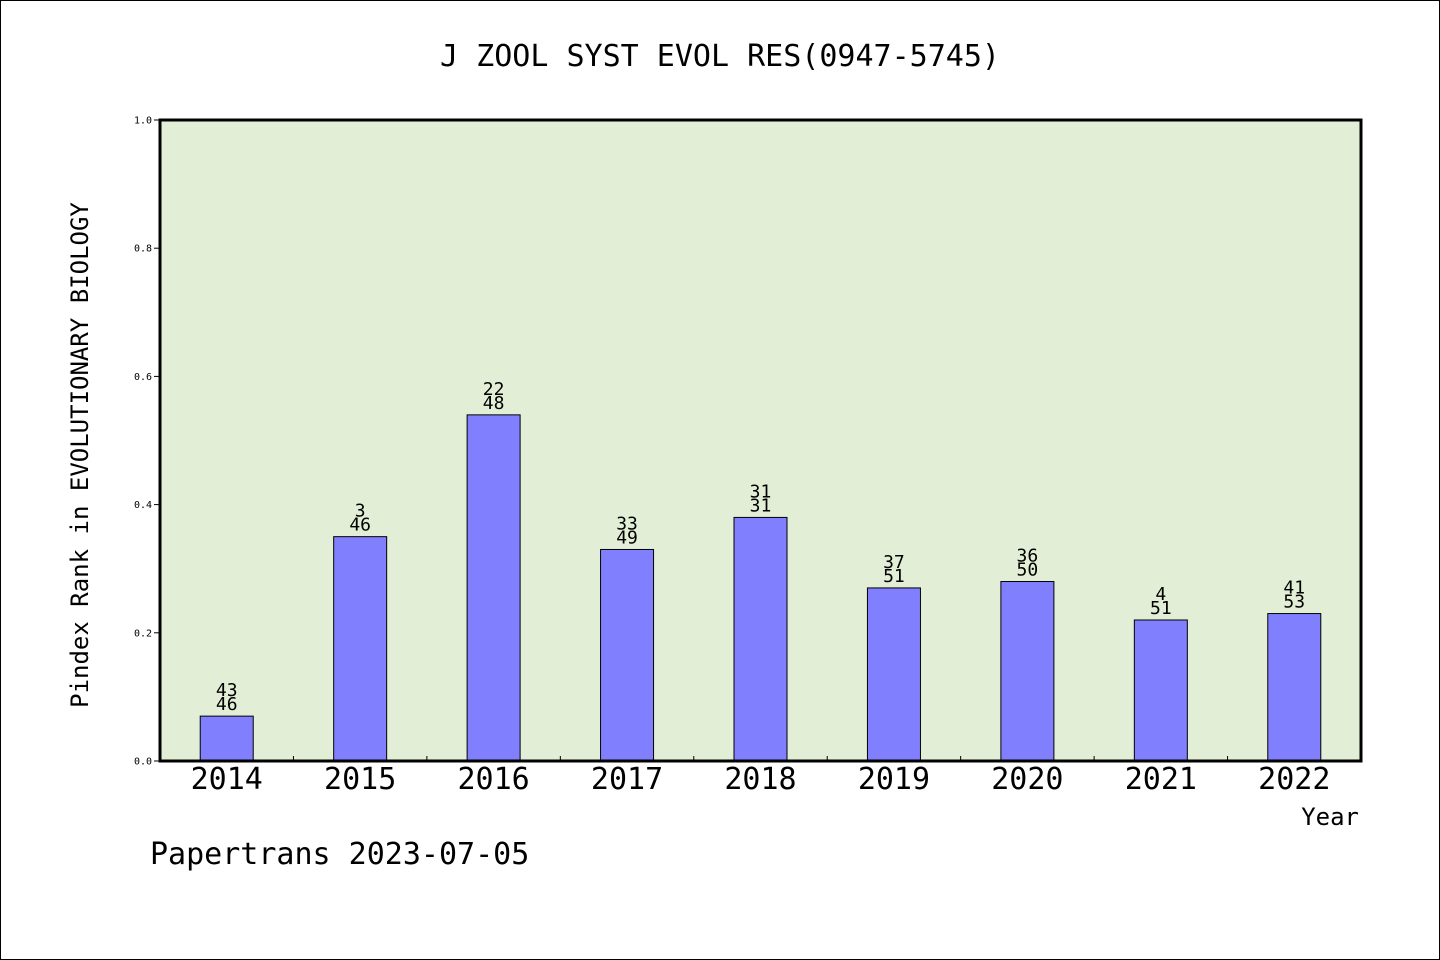 The image size is (1440, 960). Describe the element at coordinates (1330, 817) in the screenshot. I see `x-axis-label: Year` at that location.